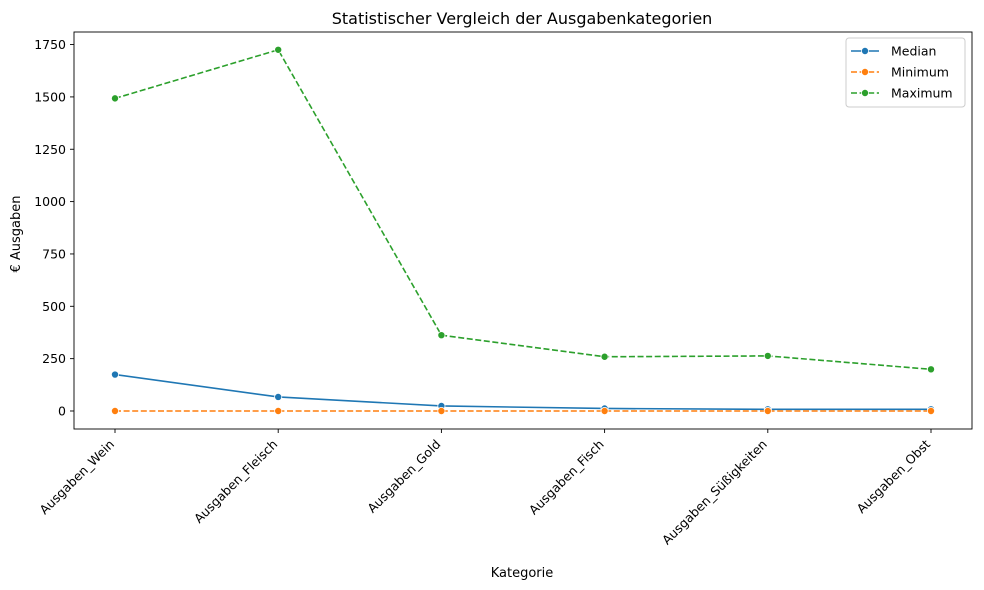  I want to click on legend-box, so click(905, 72).